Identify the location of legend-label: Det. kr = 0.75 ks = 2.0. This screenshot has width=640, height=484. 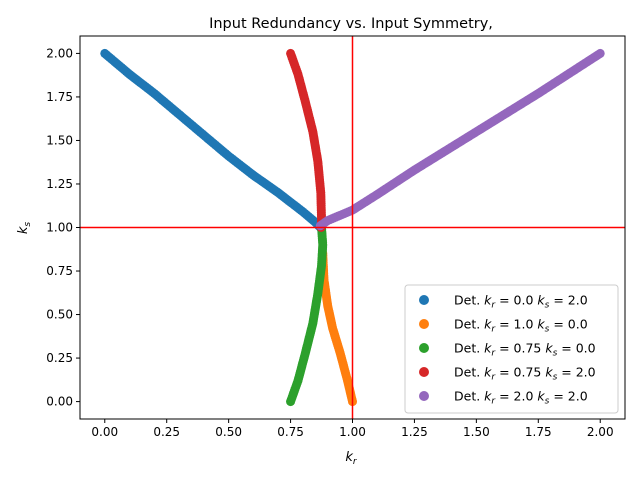
(525, 374).